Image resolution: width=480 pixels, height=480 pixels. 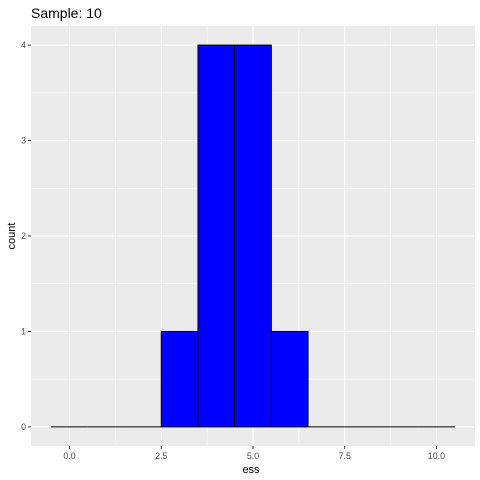 I want to click on y-tick-label: 0, so click(x=23, y=427).